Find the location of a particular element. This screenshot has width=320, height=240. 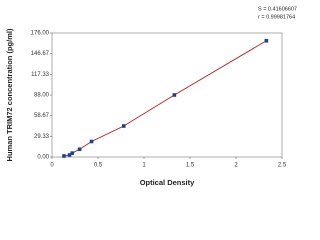

x-axis-title: Optical Density is located at coordinates (167, 182).